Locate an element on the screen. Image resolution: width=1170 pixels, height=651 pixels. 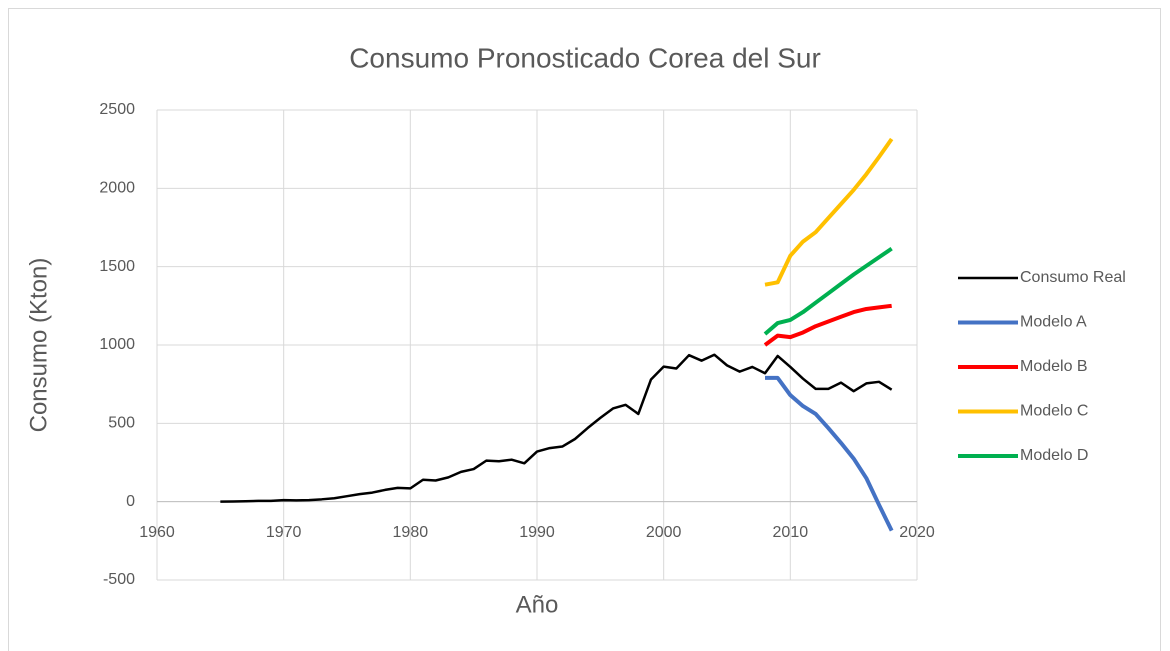
legend-label: Modelo C is located at coordinates (1054, 411).